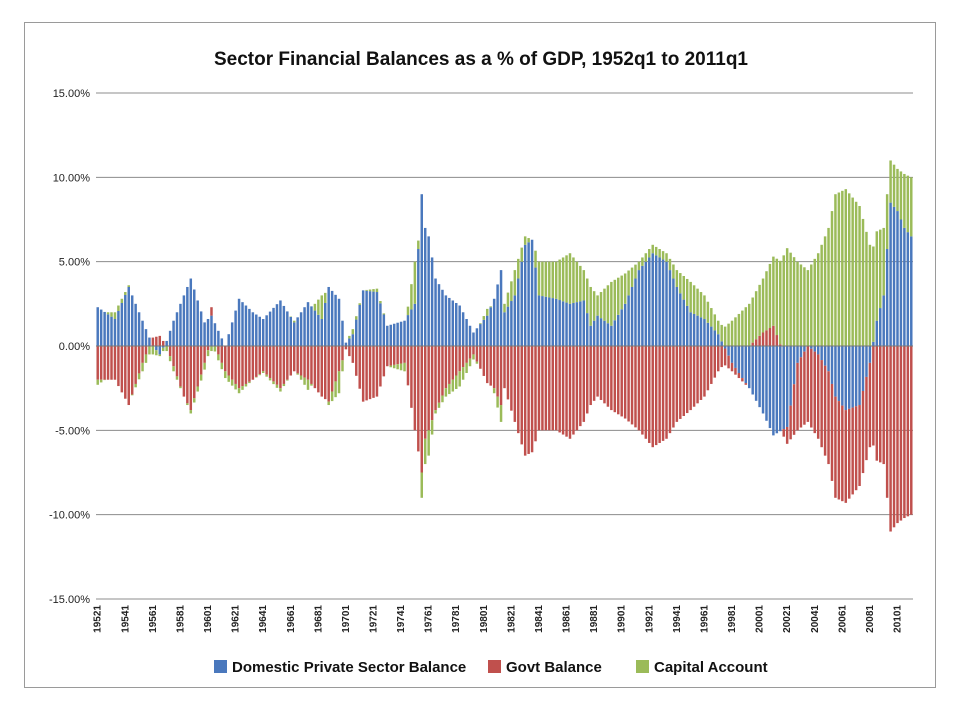 The width and height of the screenshot is (960, 720). Describe the element at coordinates (429, 619) in the screenshot. I see `x-tick-label: 19761` at that location.